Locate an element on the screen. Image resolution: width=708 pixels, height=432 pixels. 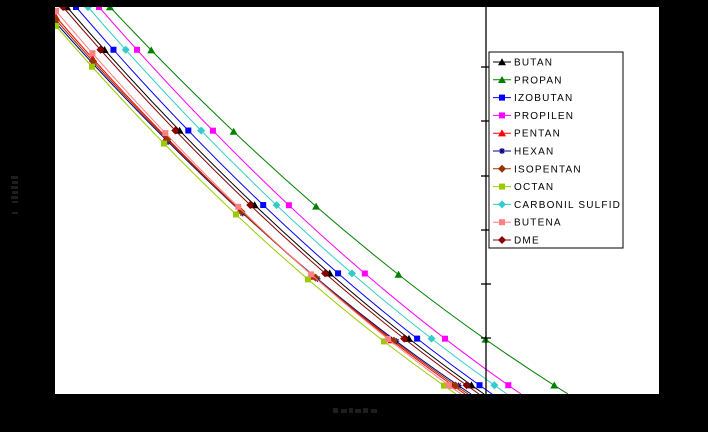
legend-item-propilen: PROPILEN is located at coordinates (533, 116).